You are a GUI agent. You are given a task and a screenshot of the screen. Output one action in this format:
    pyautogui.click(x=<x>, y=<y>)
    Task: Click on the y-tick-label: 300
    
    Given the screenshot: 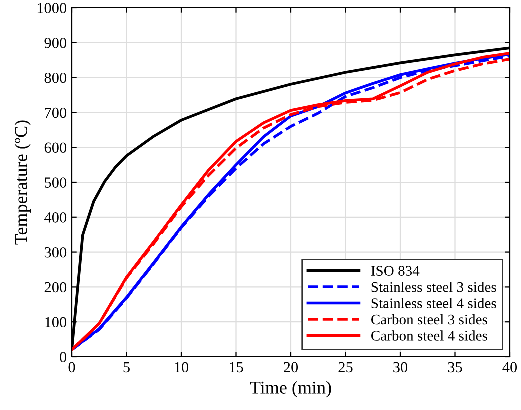 What is the action you would take?
    pyautogui.click(x=55, y=252)
    